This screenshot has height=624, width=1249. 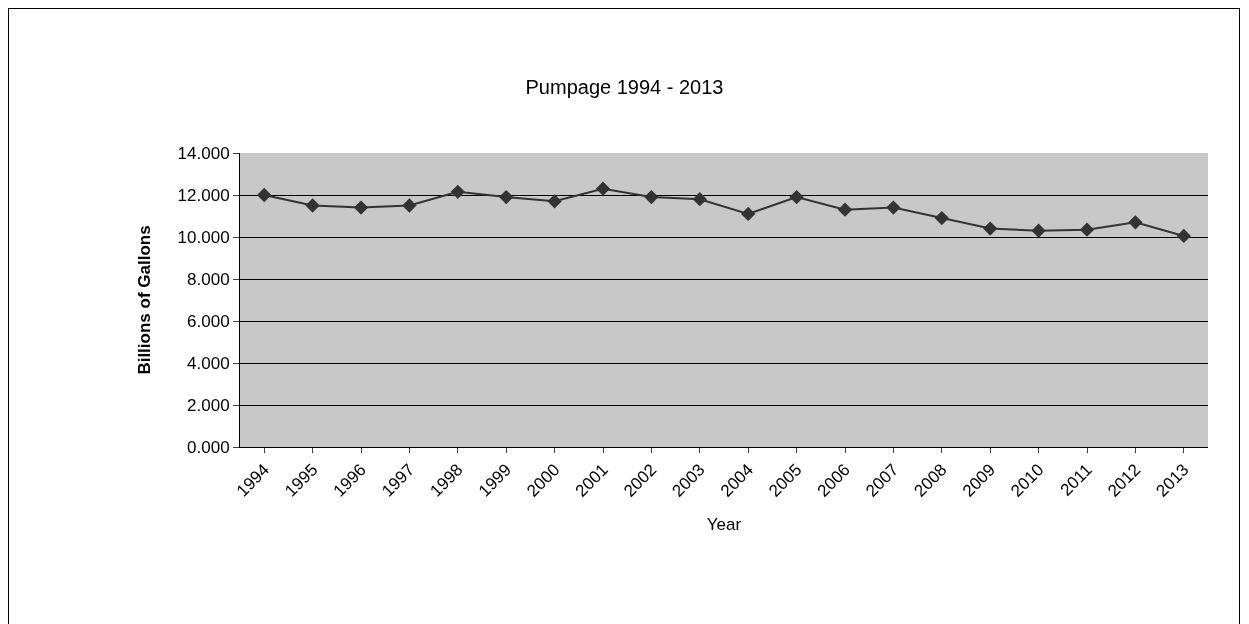 What do you see at coordinates (624, 87) in the screenshot?
I see `chart-title: Pumpage 1994 - 2013` at bounding box center [624, 87].